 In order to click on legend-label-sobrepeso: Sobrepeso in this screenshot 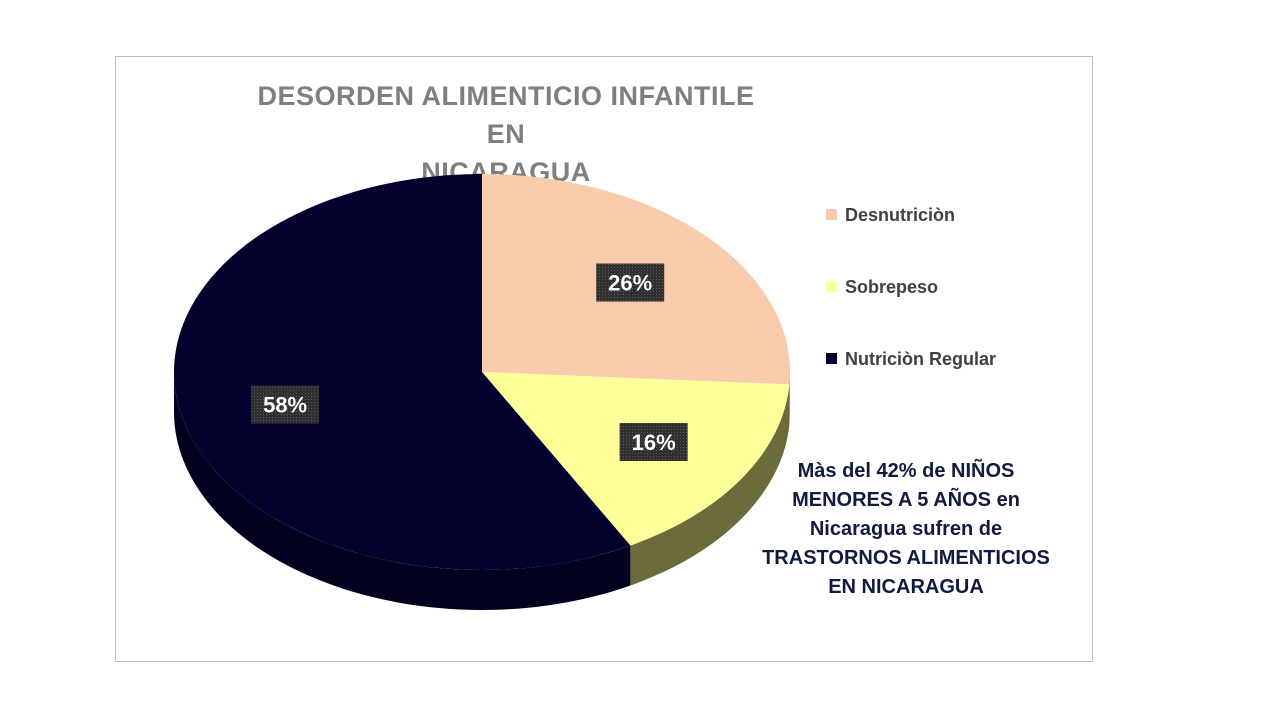, I will do `click(892, 287)`.